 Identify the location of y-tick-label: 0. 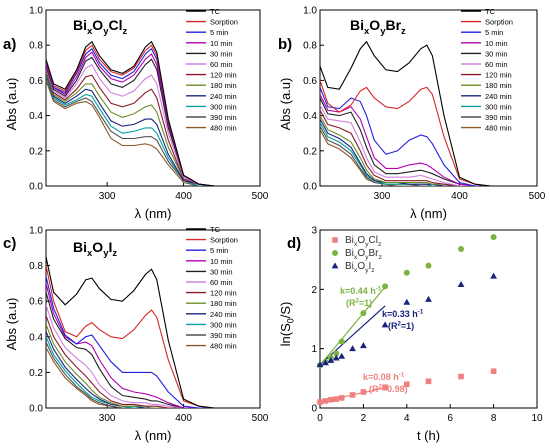
(314, 409).